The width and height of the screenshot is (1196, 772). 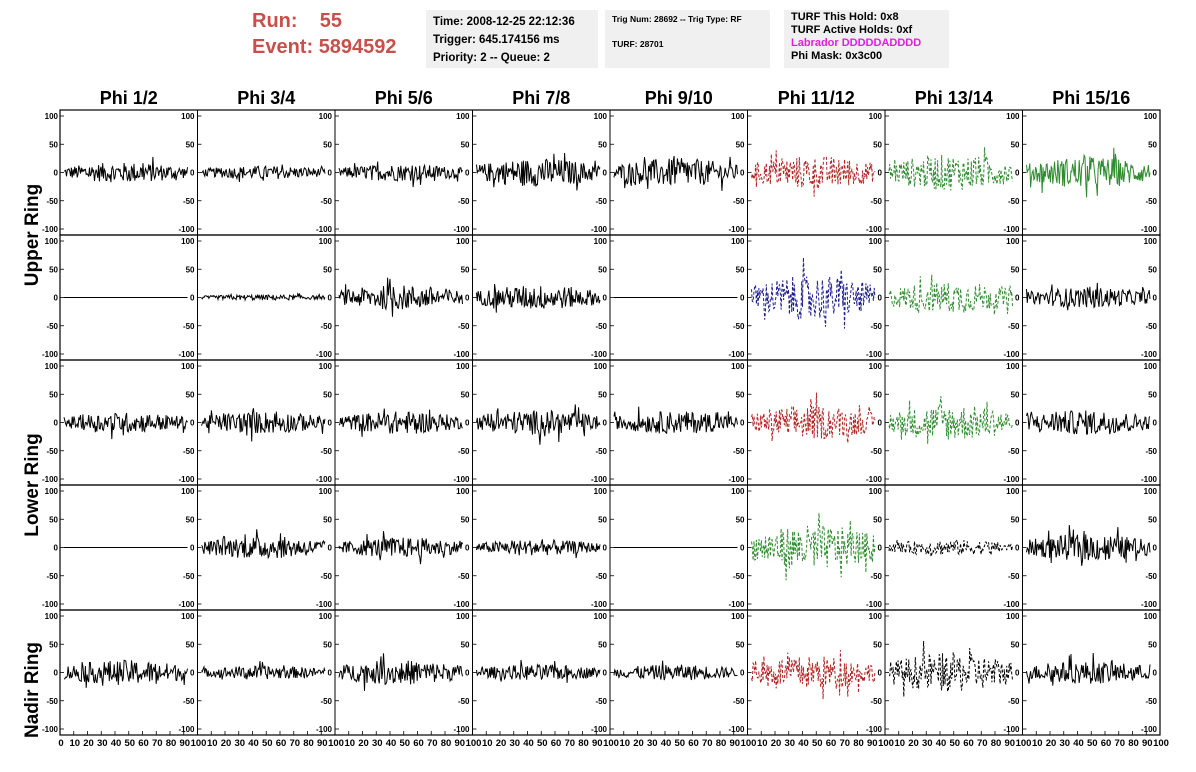 I want to click on column-header: Phi 3/4, so click(x=266, y=98).